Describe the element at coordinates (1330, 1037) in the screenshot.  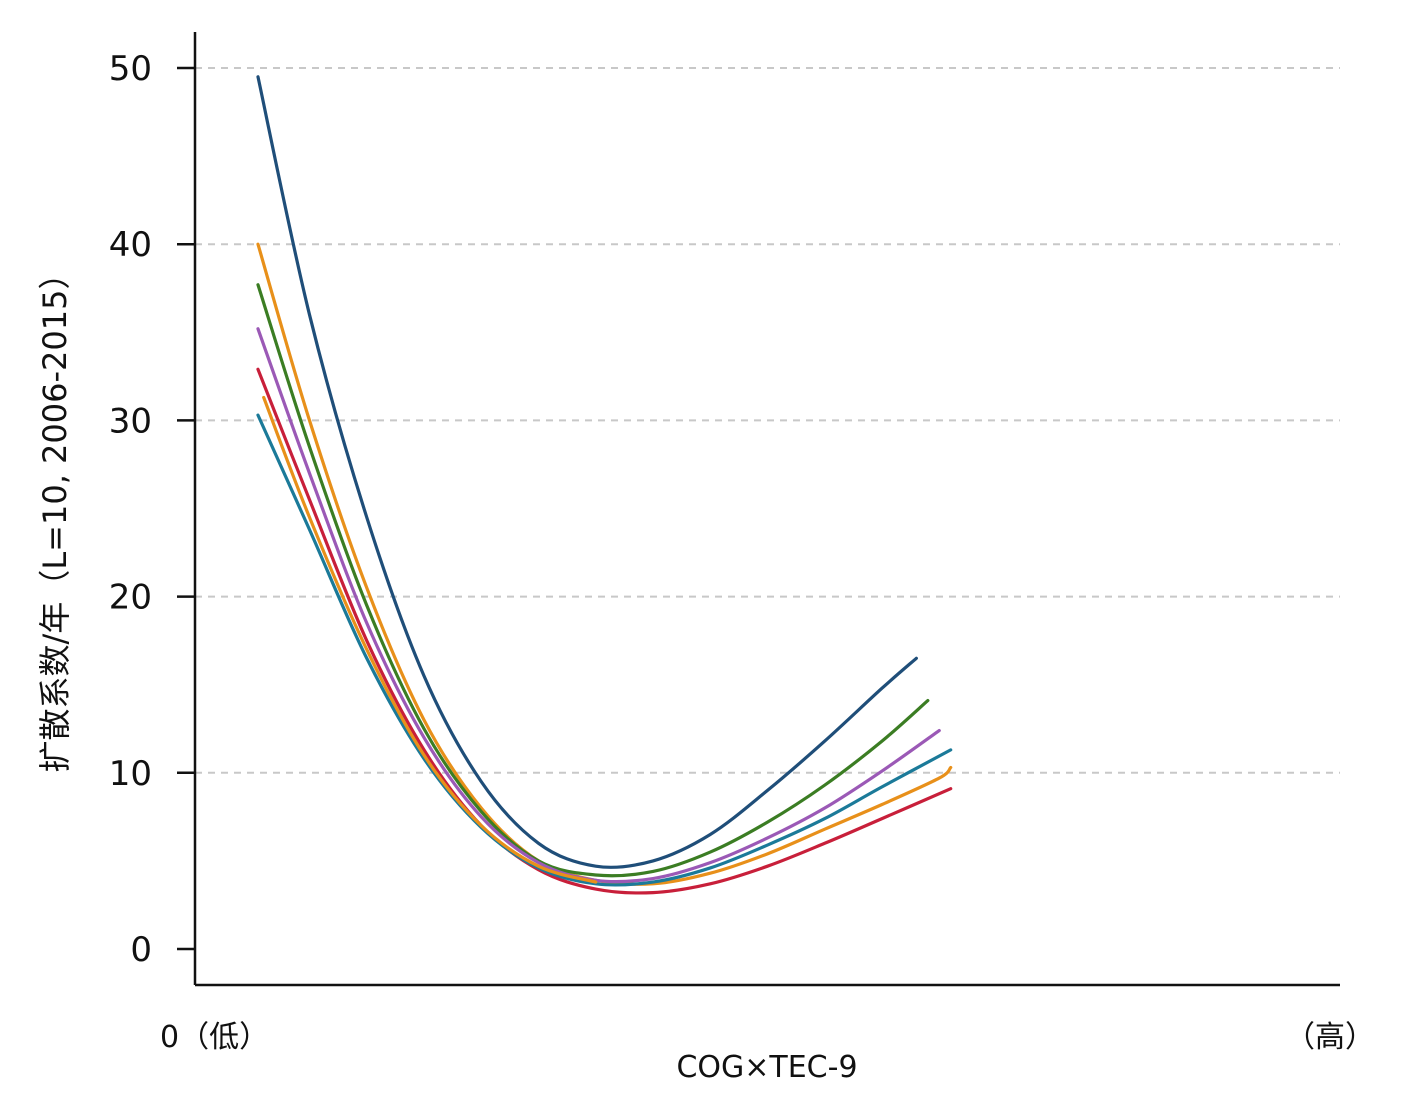
I see `x-tick-label-high: （高）` at that location.